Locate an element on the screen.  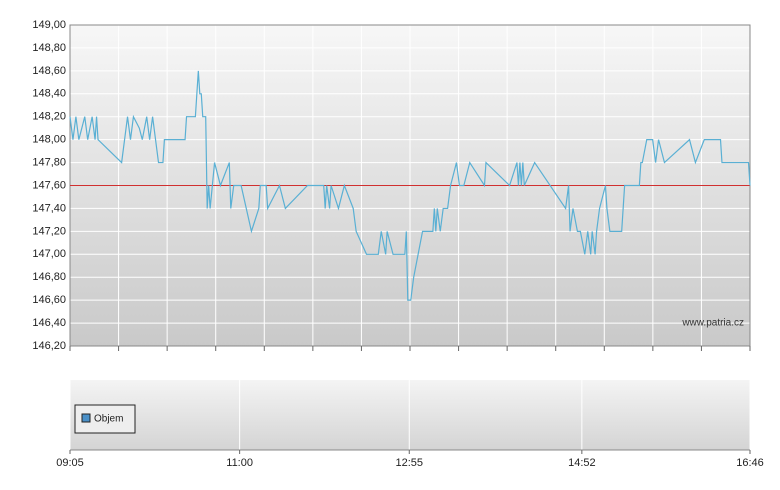
y-tick-label: 147,80 is located at coordinates (49, 162).